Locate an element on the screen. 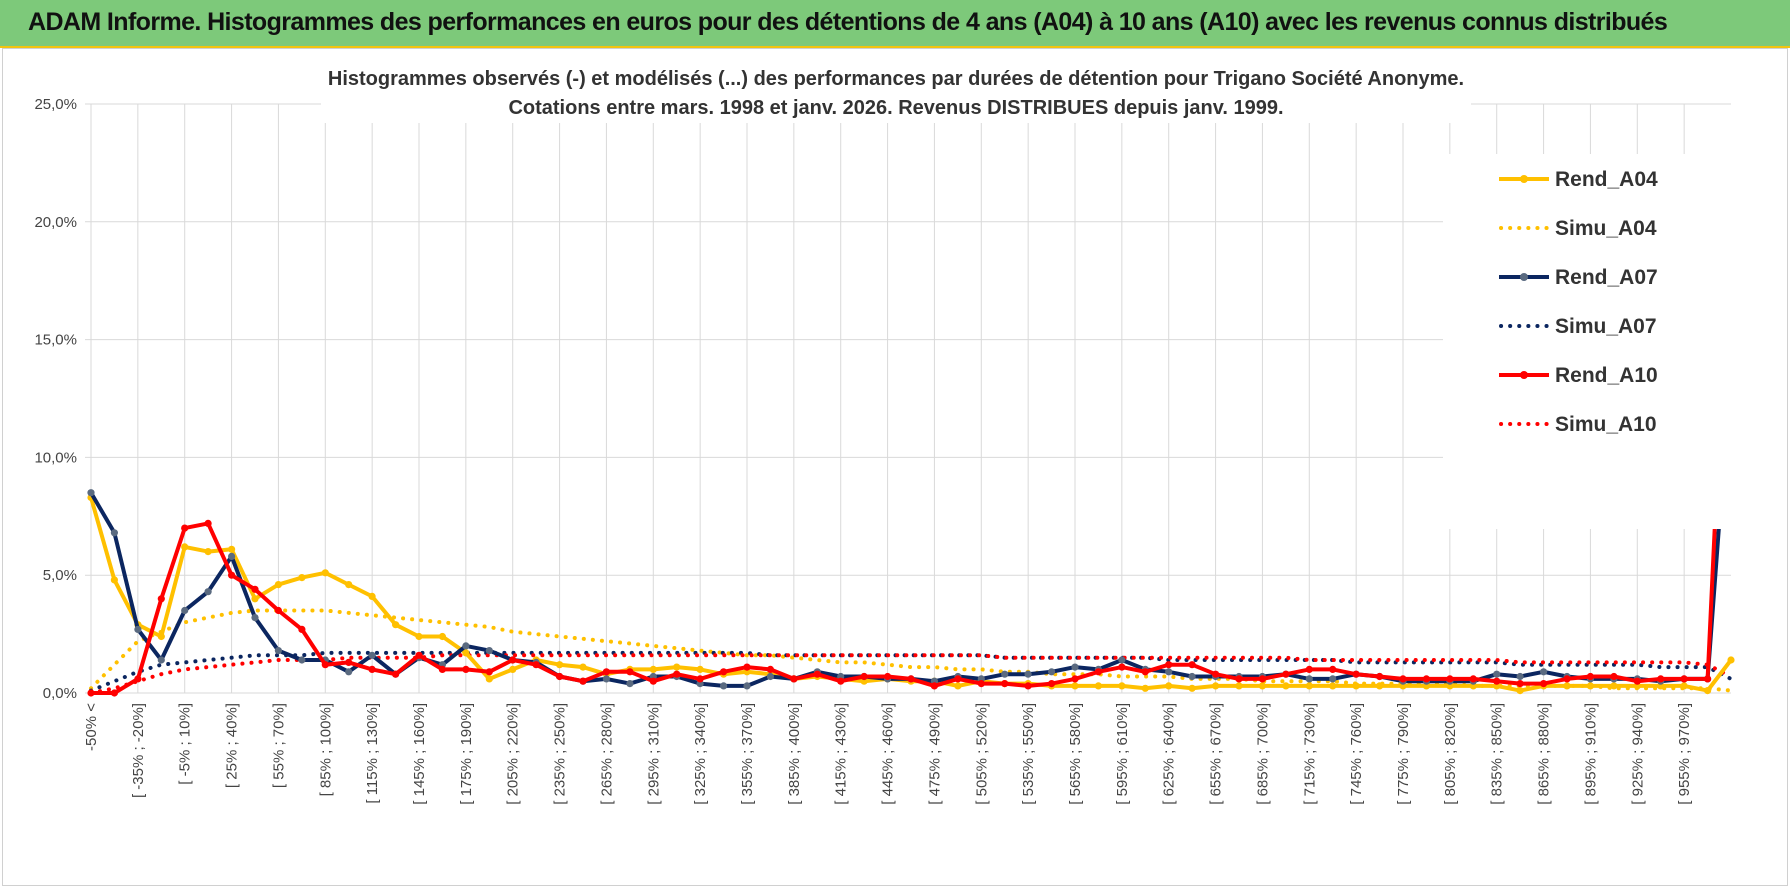 This screenshot has width=1790, height=888. legend-marker-rend-a10 is located at coordinates (1524, 375).